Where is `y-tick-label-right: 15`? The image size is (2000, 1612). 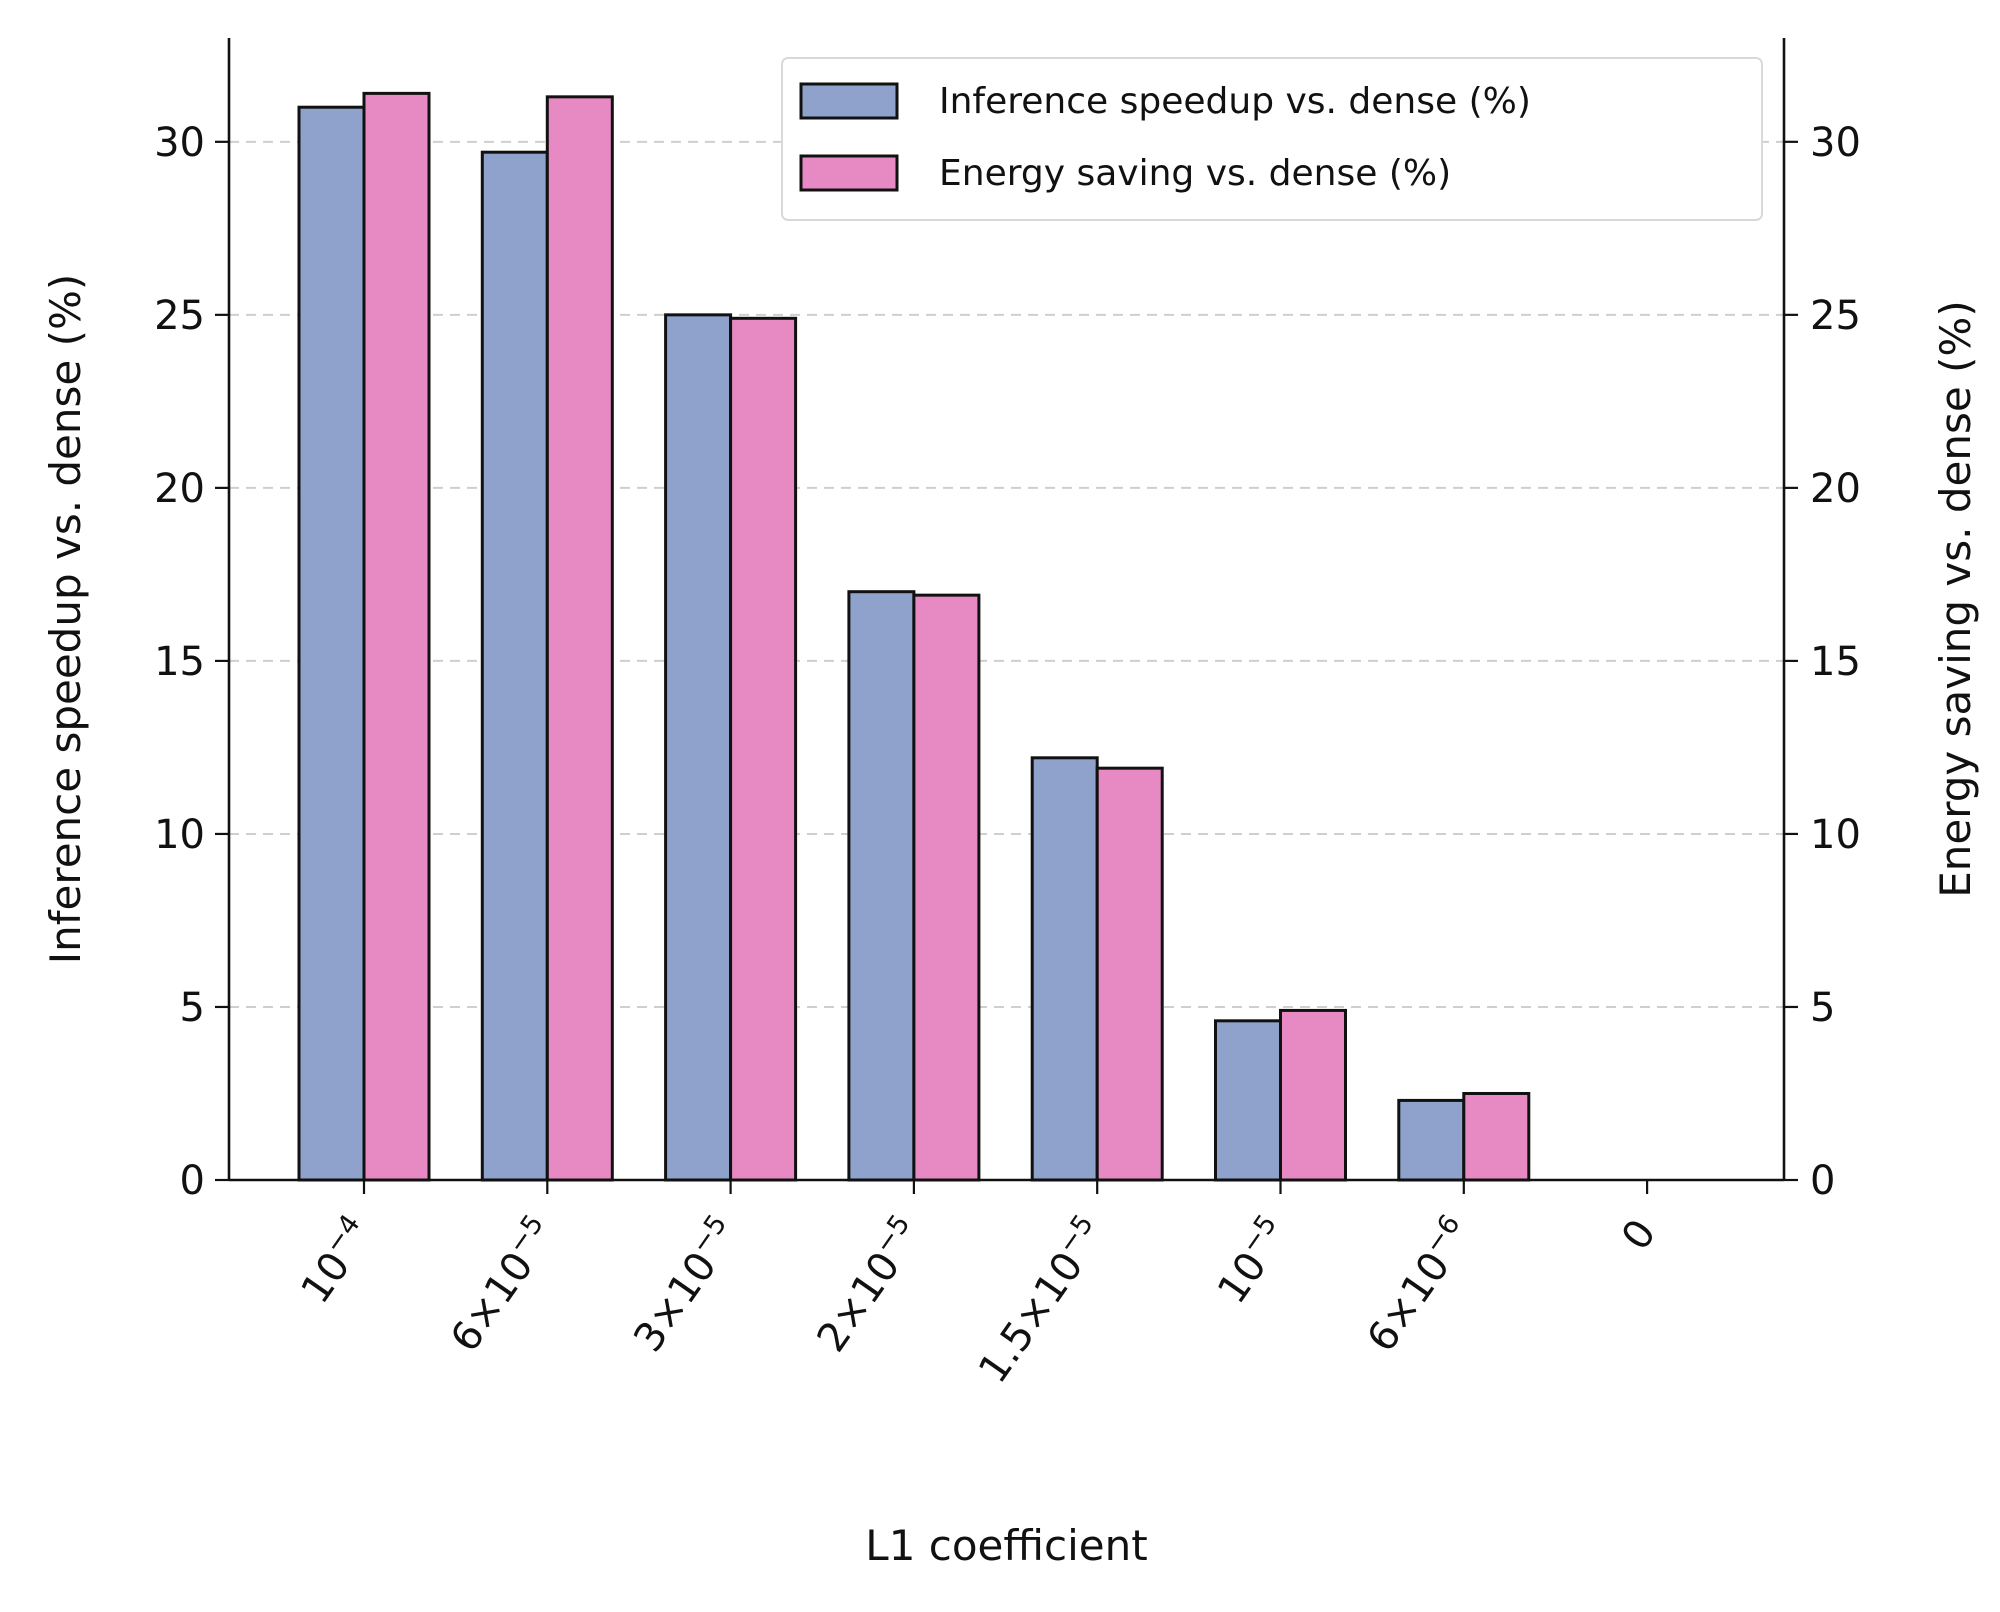 y-tick-label-right: 15 is located at coordinates (1835, 662).